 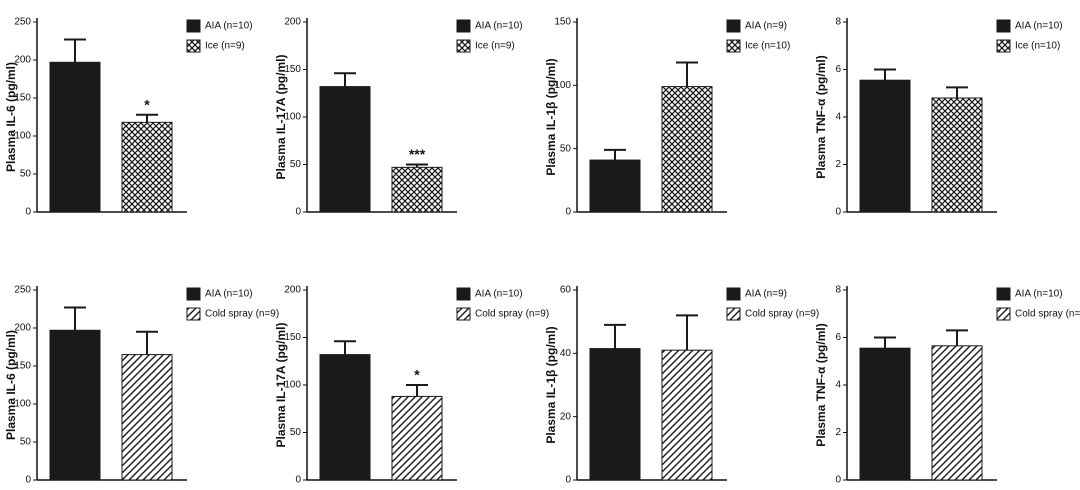 I want to click on y-tick-label: 20, so click(x=566, y=416).